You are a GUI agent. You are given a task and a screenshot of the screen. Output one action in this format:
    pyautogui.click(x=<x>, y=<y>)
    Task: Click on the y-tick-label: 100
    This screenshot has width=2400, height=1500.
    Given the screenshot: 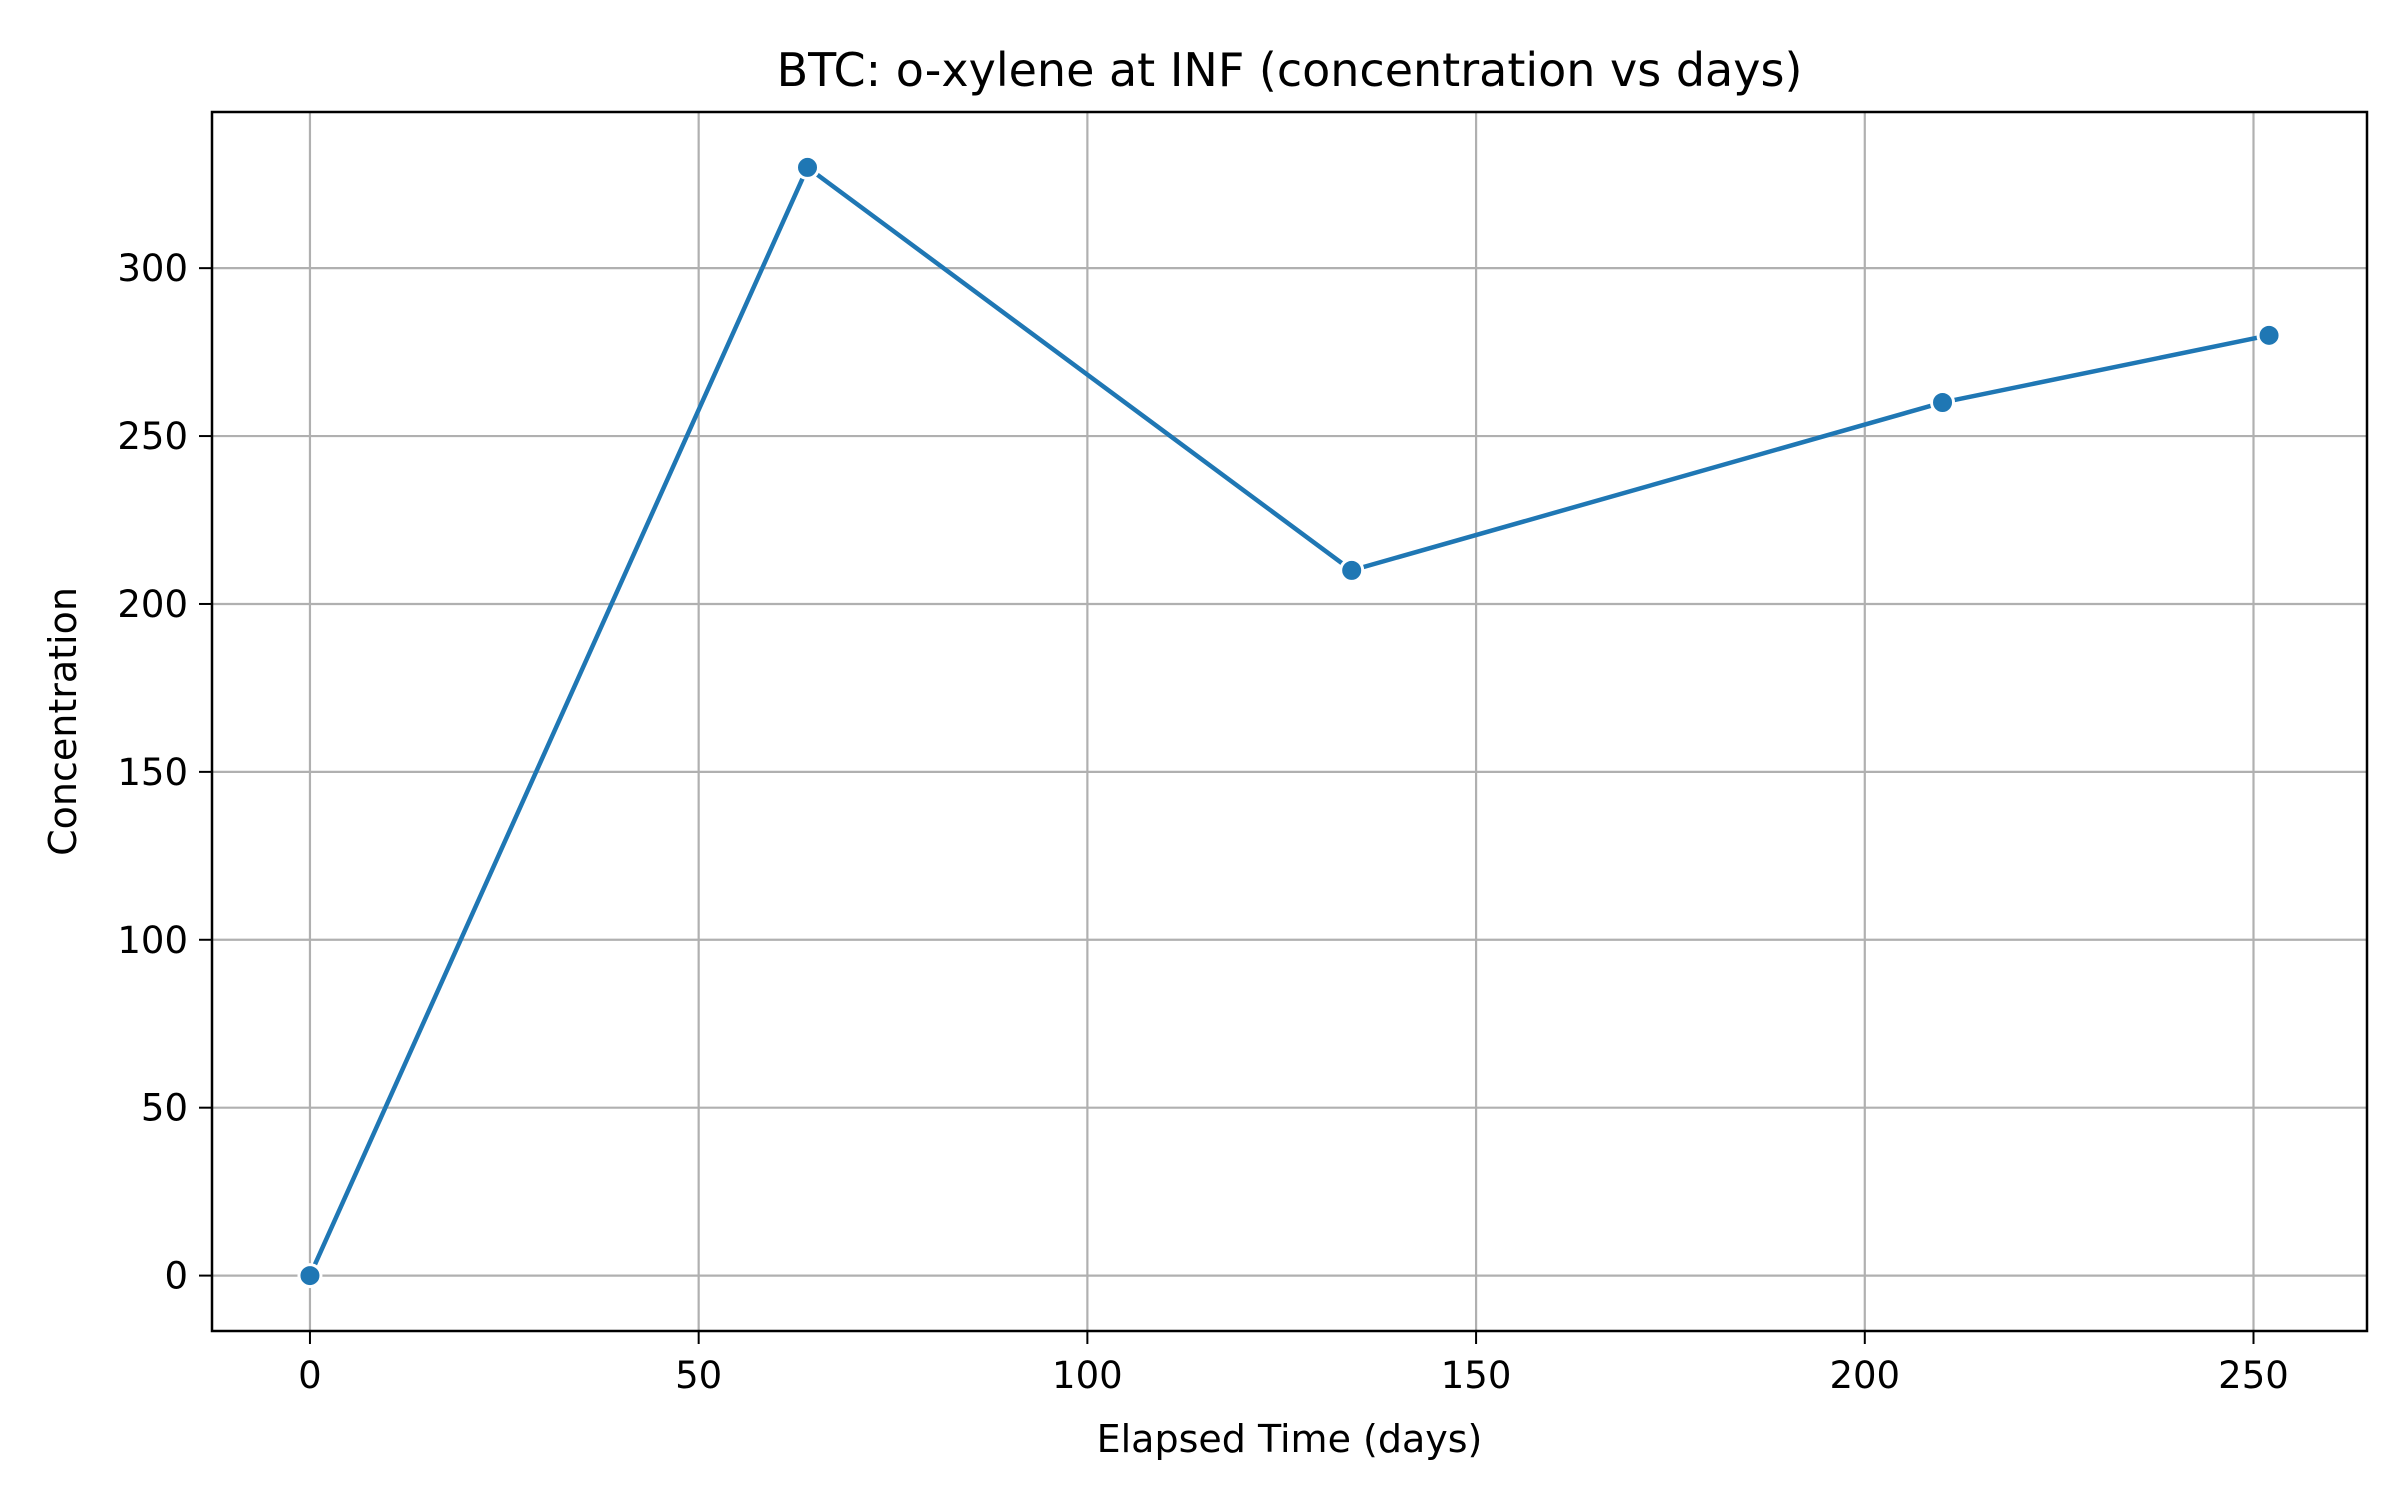 What is the action you would take?
    pyautogui.click(x=152, y=940)
    